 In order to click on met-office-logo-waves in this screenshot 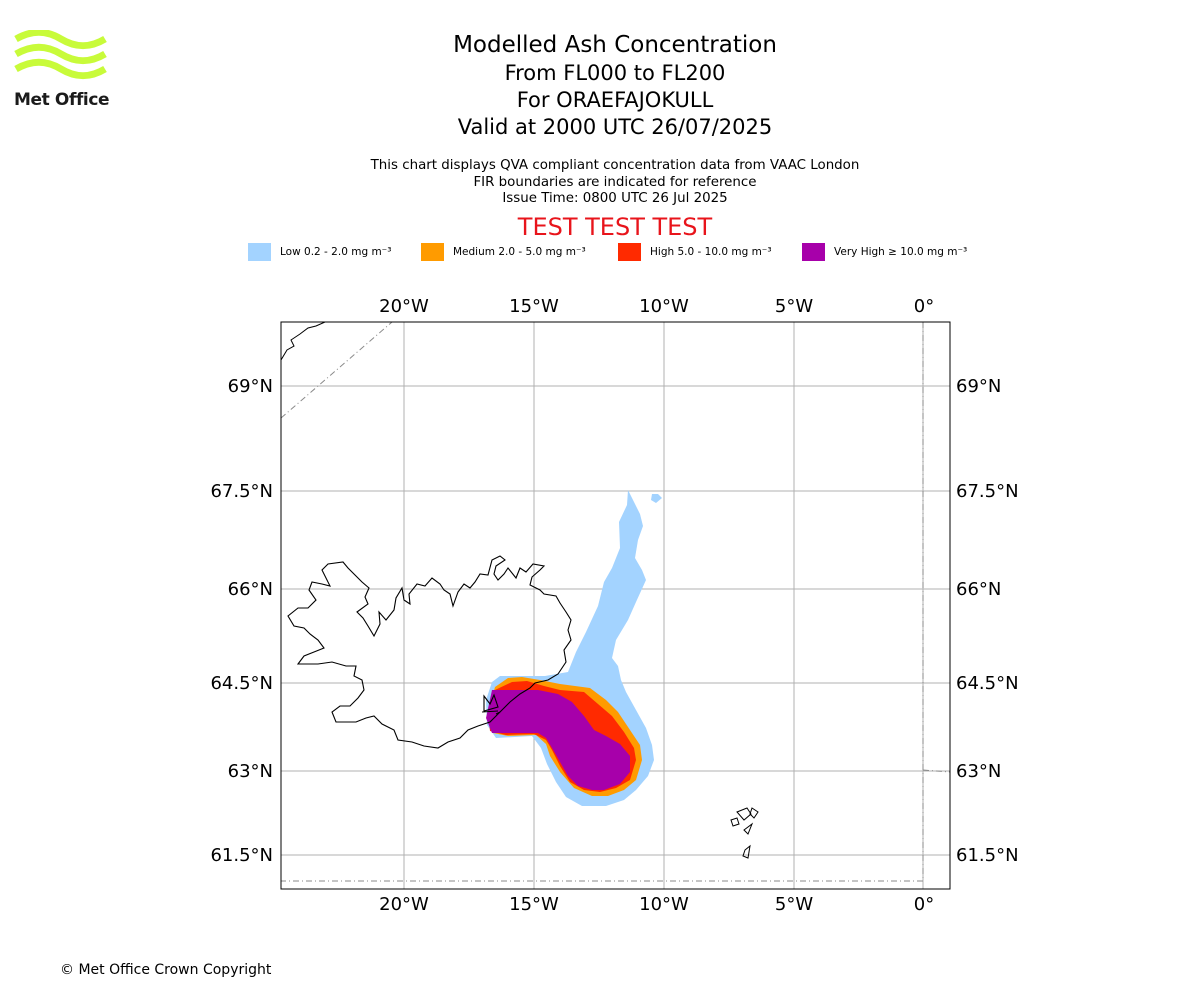, I will do `click(60, 54)`.